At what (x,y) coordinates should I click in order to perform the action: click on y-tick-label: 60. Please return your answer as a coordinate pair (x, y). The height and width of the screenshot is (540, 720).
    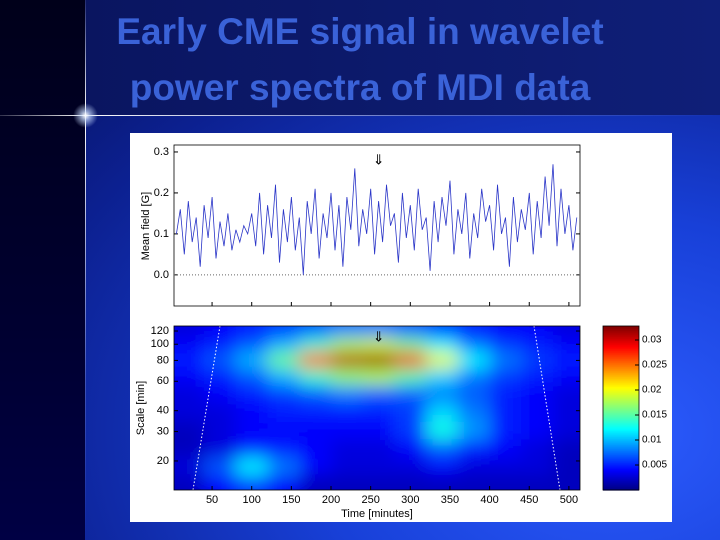
    Looking at the image, I should click on (163, 381).